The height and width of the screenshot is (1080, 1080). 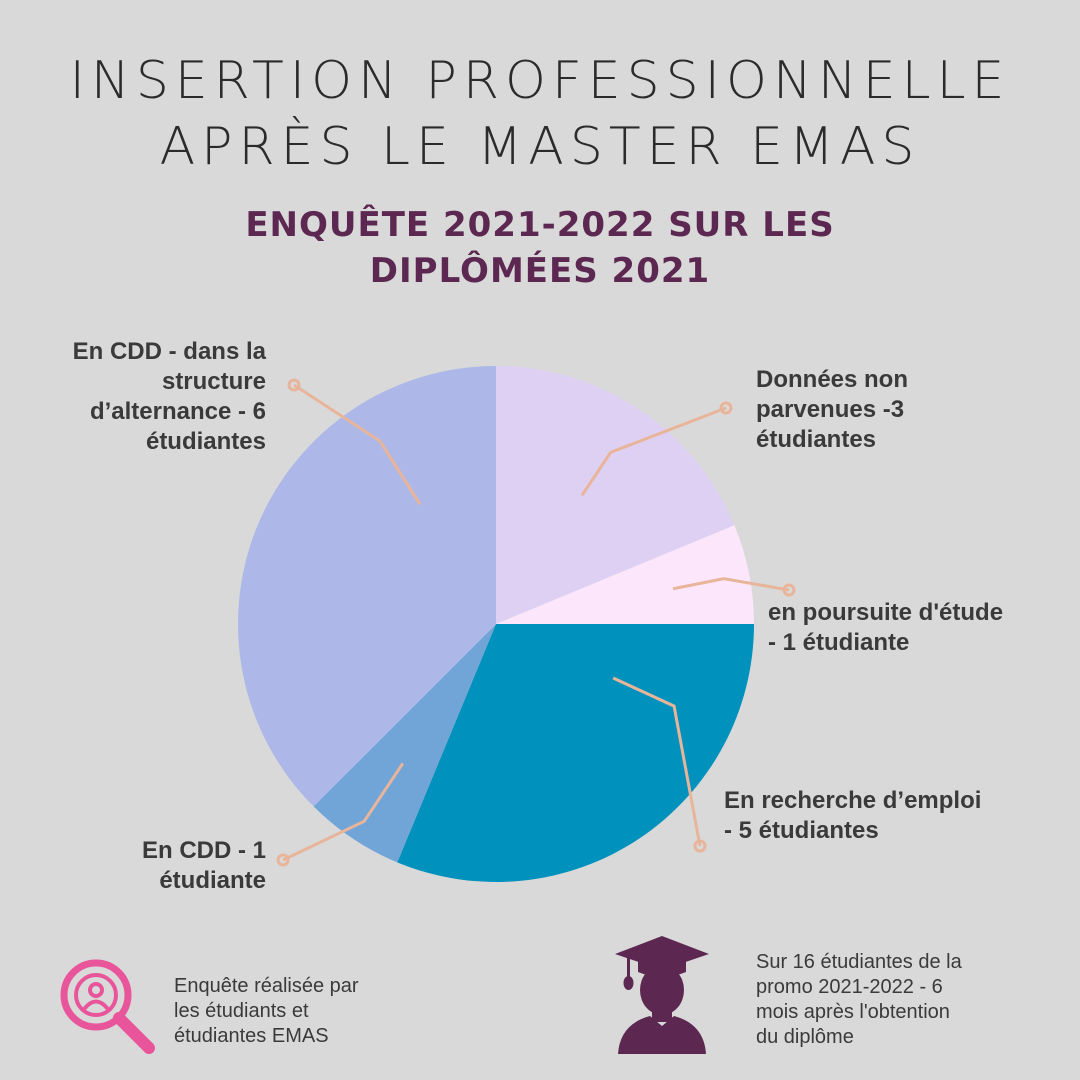 I want to click on leader-line-non_parvenues, so click(x=653, y=451).